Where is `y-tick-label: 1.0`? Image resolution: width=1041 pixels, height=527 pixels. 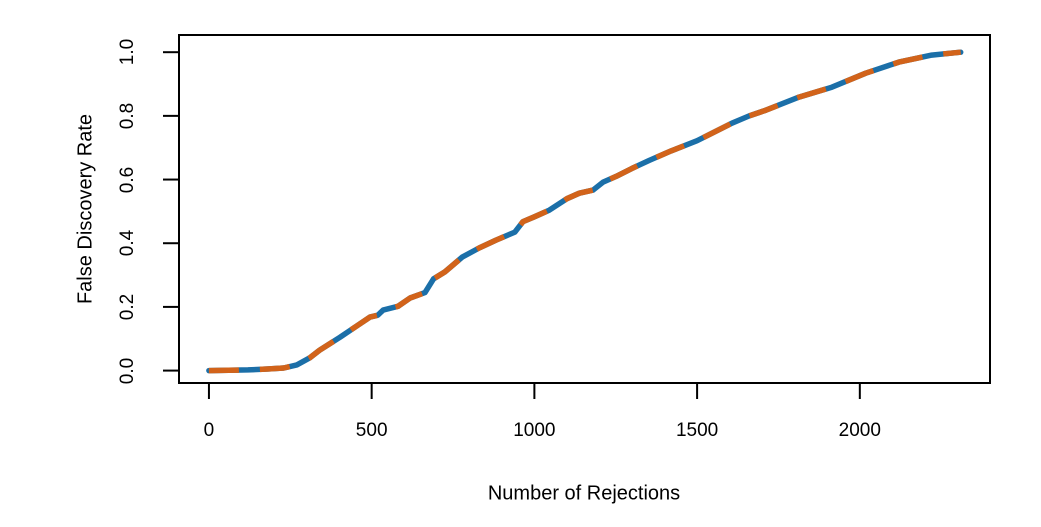 y-tick-label: 1.0 is located at coordinates (127, 52).